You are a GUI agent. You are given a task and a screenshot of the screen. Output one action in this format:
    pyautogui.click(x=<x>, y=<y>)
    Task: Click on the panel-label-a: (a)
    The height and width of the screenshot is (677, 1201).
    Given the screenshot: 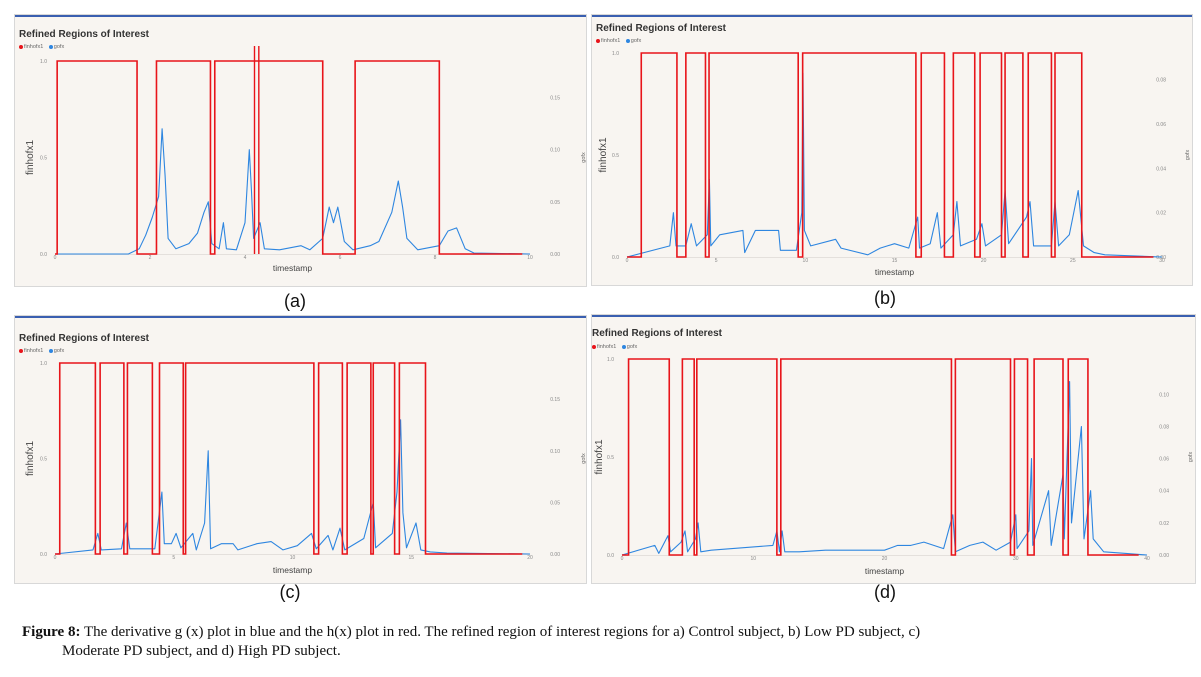 What is the action you would take?
    pyautogui.click(x=295, y=301)
    